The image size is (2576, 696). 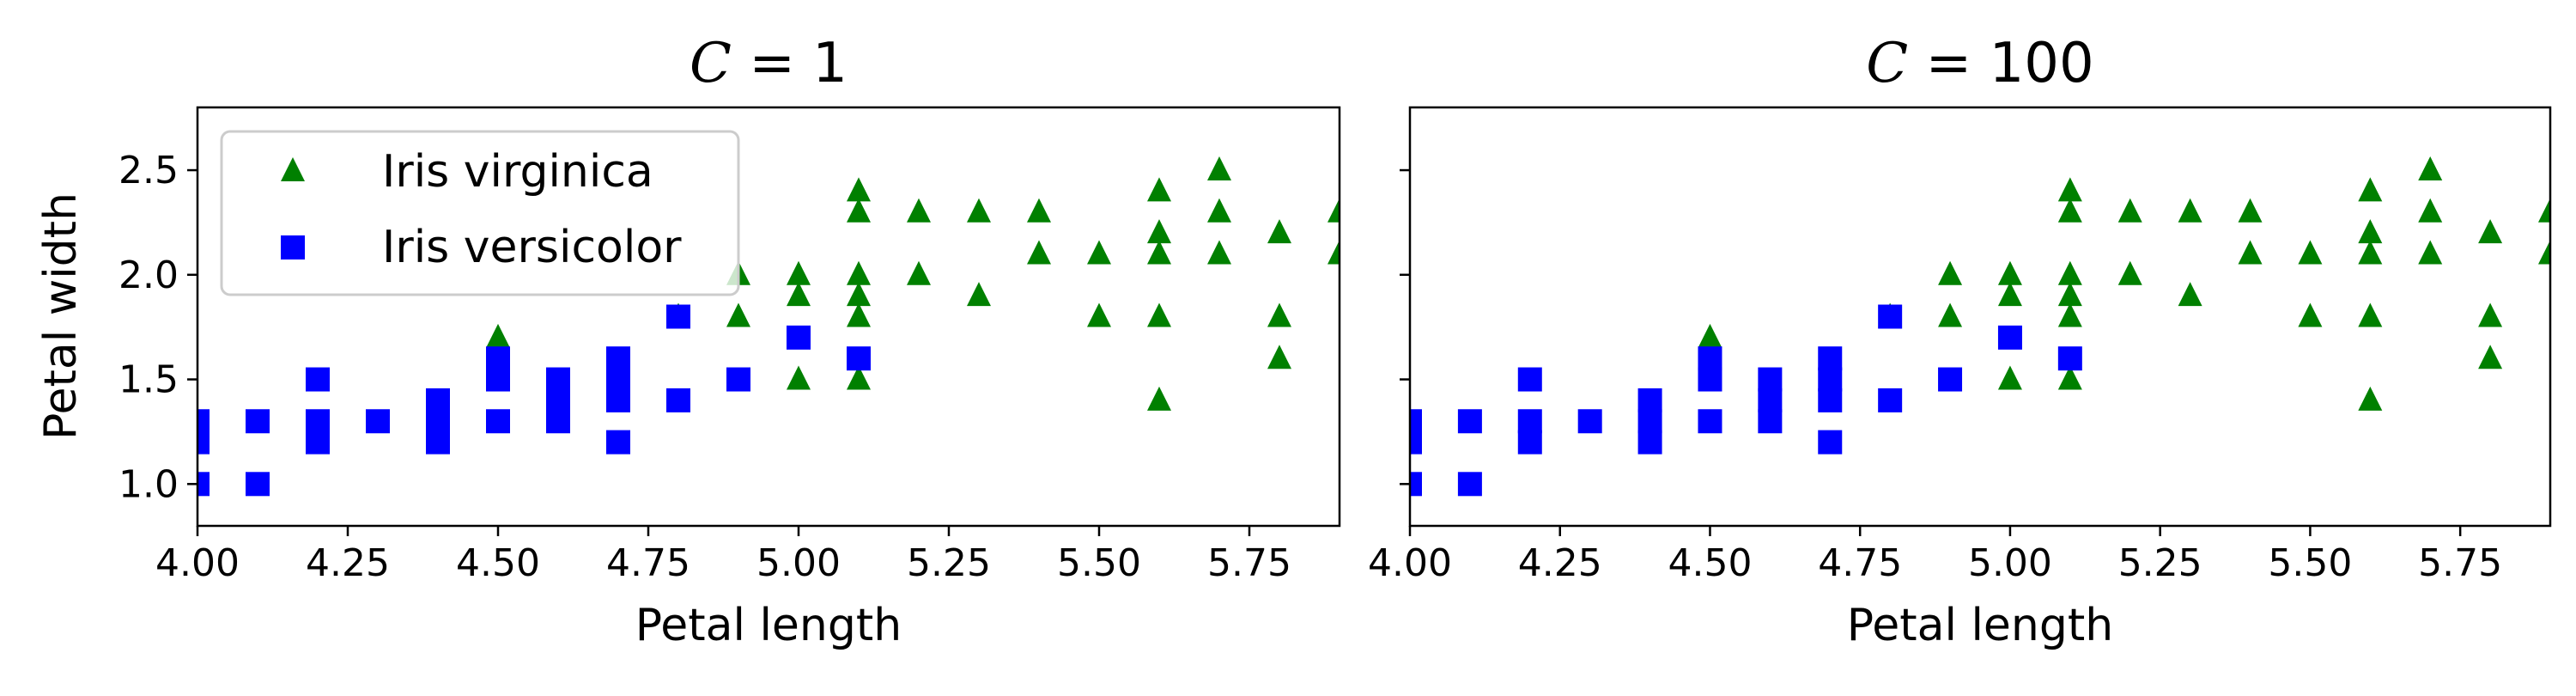 I want to click on y-tick-label: 2.5, so click(x=148, y=170).